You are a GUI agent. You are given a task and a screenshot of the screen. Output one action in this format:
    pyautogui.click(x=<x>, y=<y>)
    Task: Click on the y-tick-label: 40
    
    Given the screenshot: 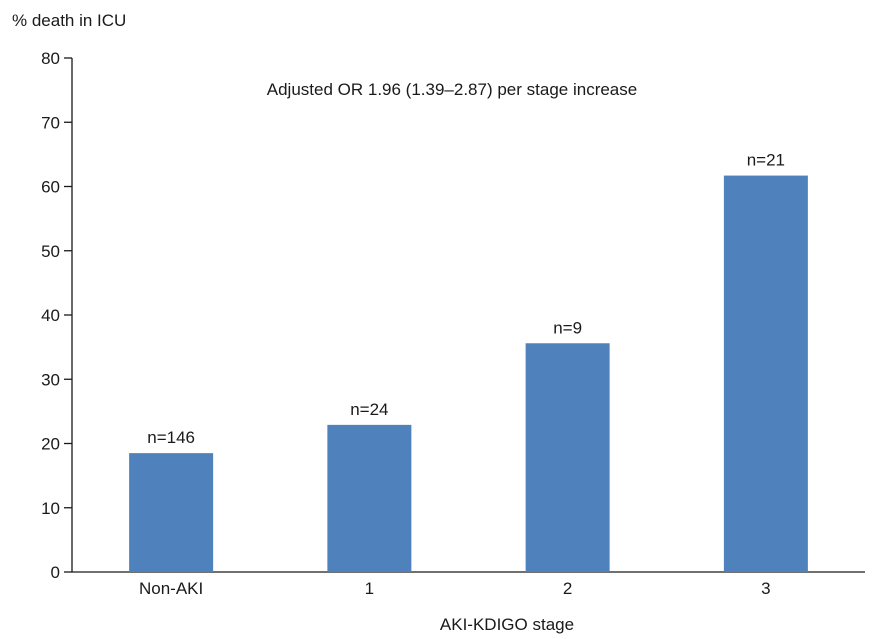 What is the action you would take?
    pyautogui.click(x=50, y=315)
    